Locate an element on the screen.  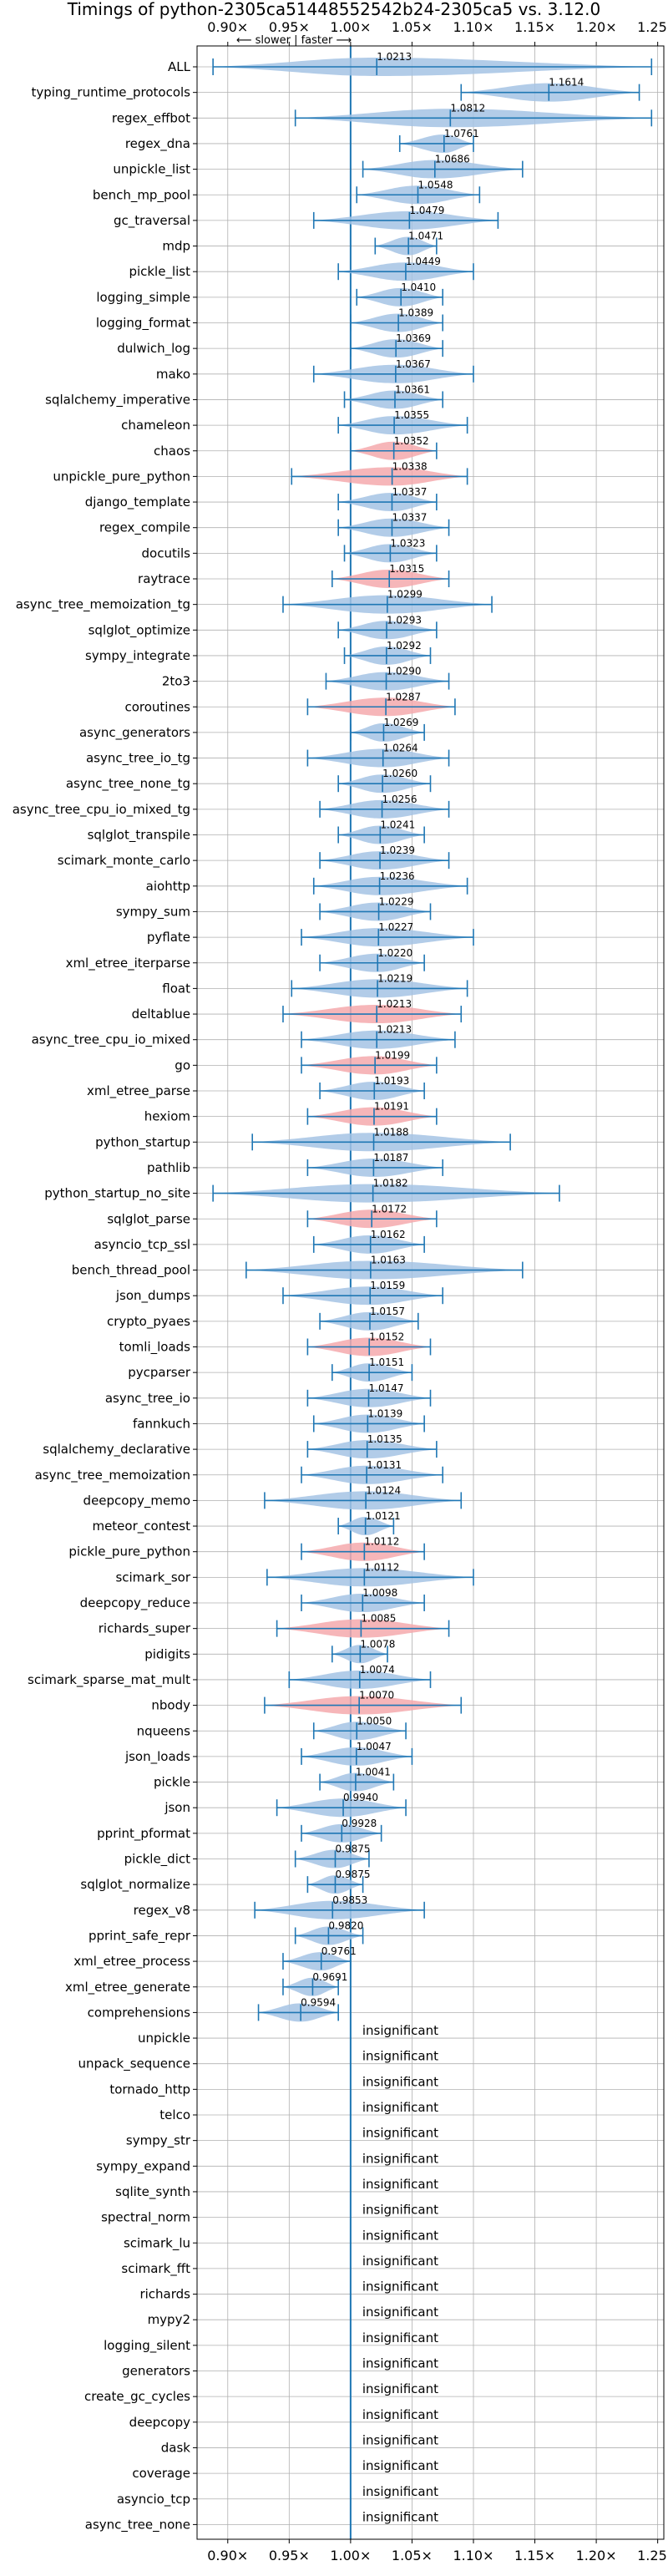
x-tick-label-top: 1.15× is located at coordinates (534, 27).